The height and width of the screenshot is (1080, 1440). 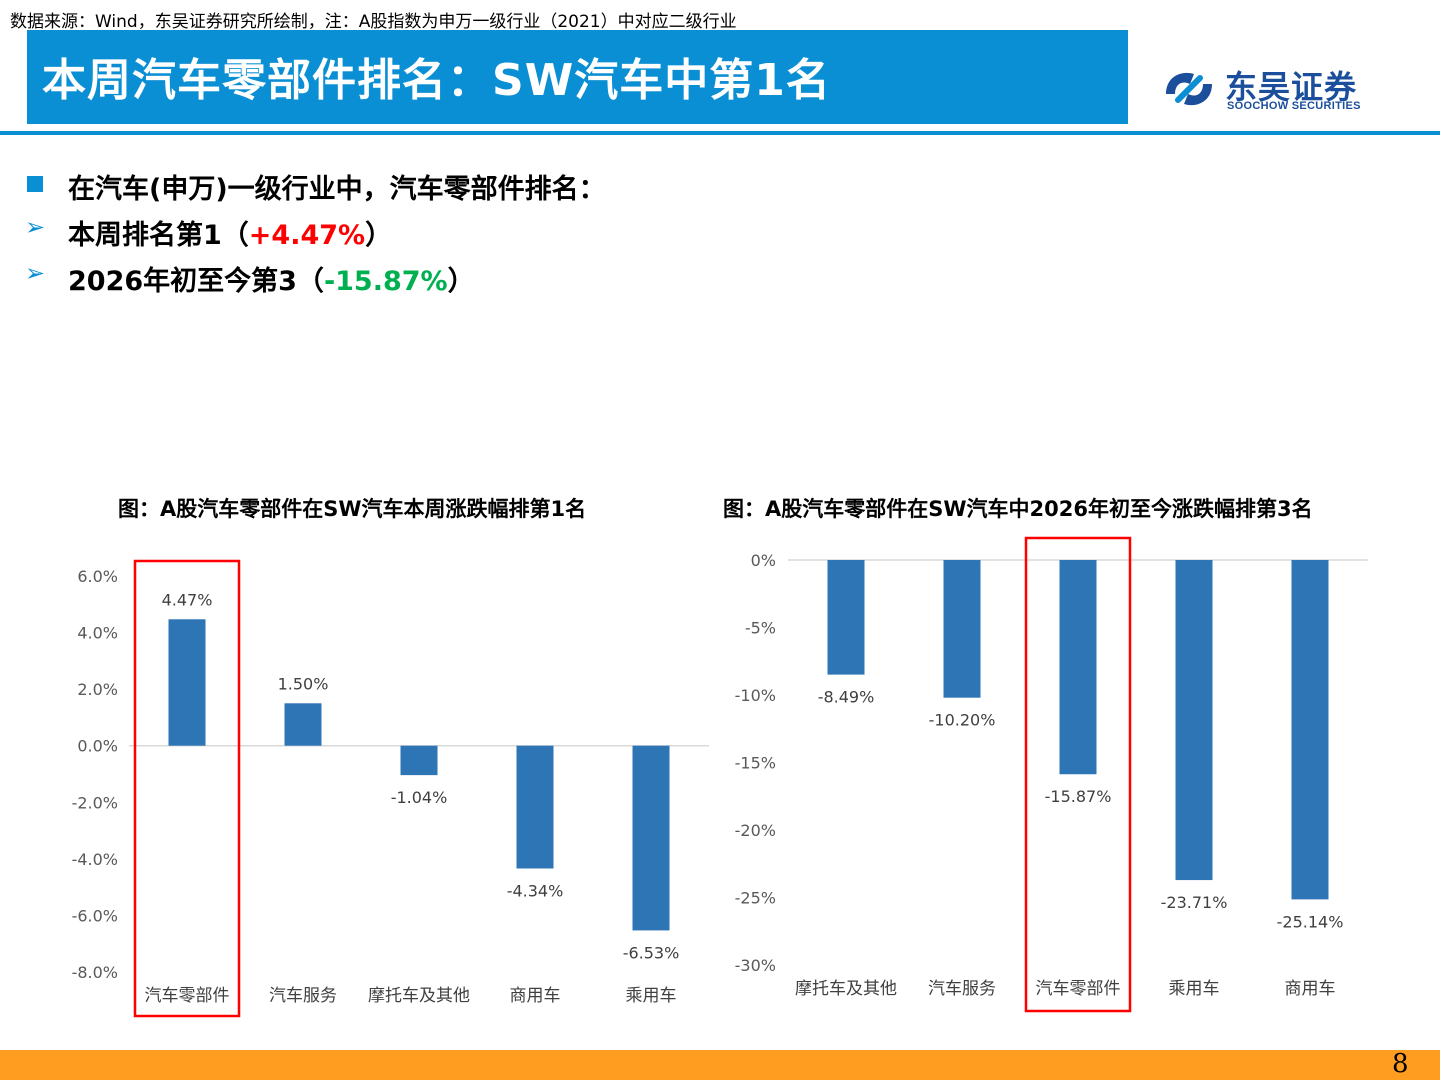 I want to click on bullet-weekly-rank-text: 本周排名第1（+4.47%）, so click(x=230, y=235).